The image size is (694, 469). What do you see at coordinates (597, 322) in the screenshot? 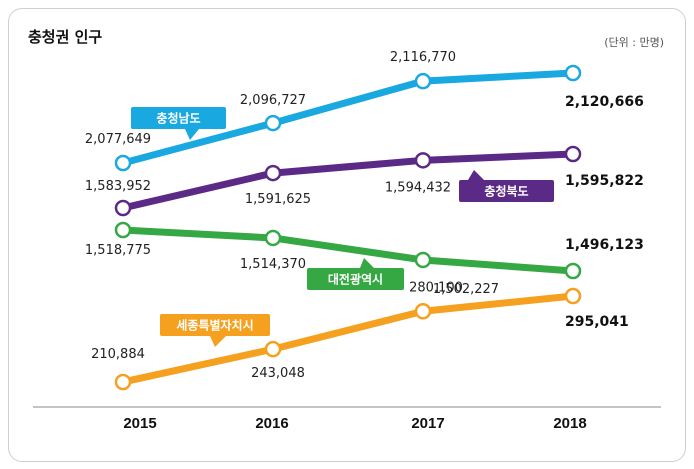
I see `data-label: 295,041` at bounding box center [597, 322].